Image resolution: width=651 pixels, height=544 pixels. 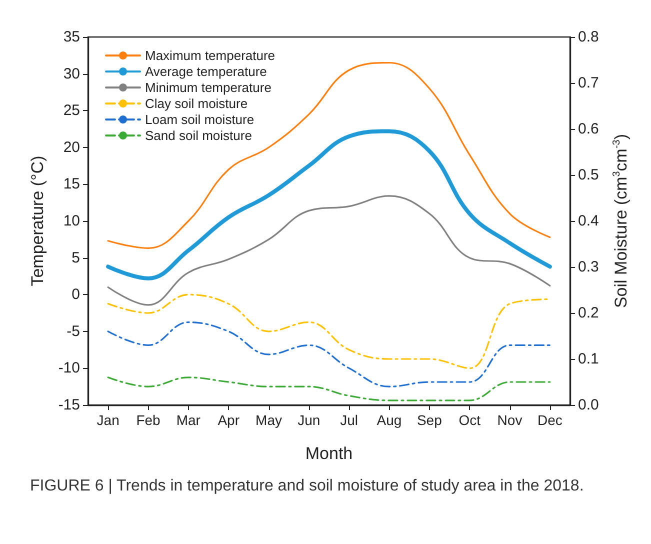 I want to click on x-tick-label: Nov, so click(x=509, y=420).